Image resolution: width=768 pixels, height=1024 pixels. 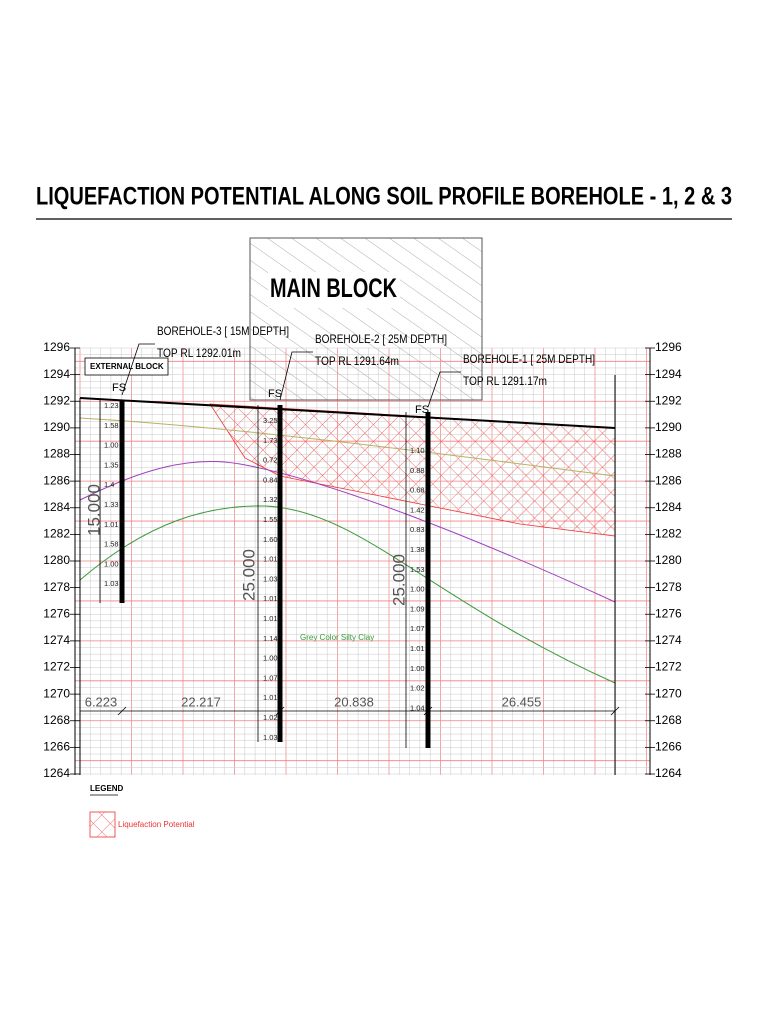 What do you see at coordinates (417, 490) in the screenshot?
I see `fs-value: 0.68` at bounding box center [417, 490].